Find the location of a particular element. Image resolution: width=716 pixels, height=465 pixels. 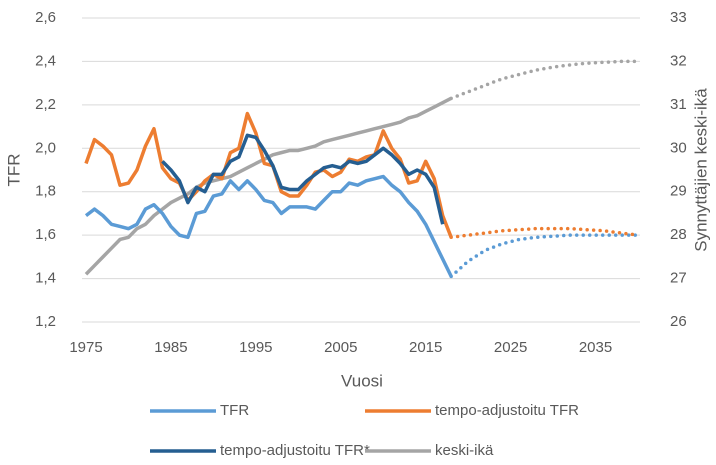

y2-tick-label: 32 is located at coordinates (678, 60).